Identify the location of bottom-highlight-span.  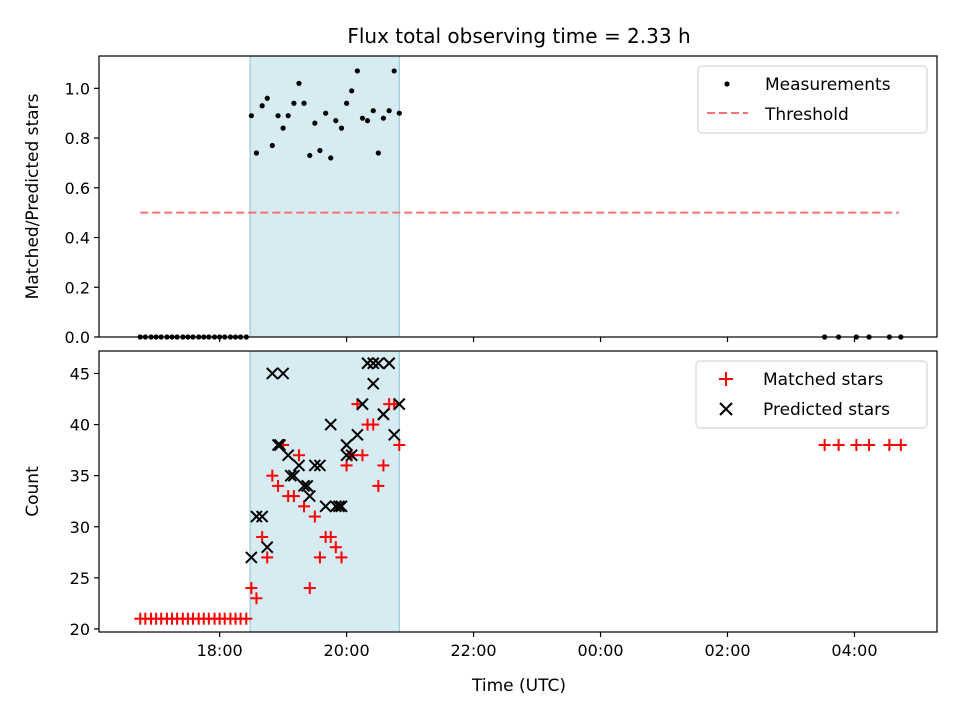
(324, 491).